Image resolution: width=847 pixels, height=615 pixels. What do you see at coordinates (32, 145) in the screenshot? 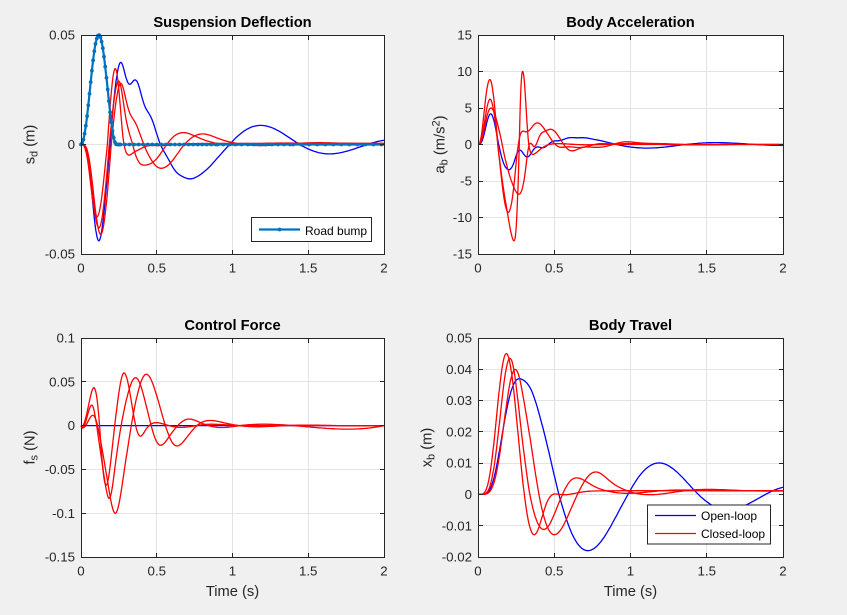
I see `svg-text: sd (m)` at bounding box center [32, 145].